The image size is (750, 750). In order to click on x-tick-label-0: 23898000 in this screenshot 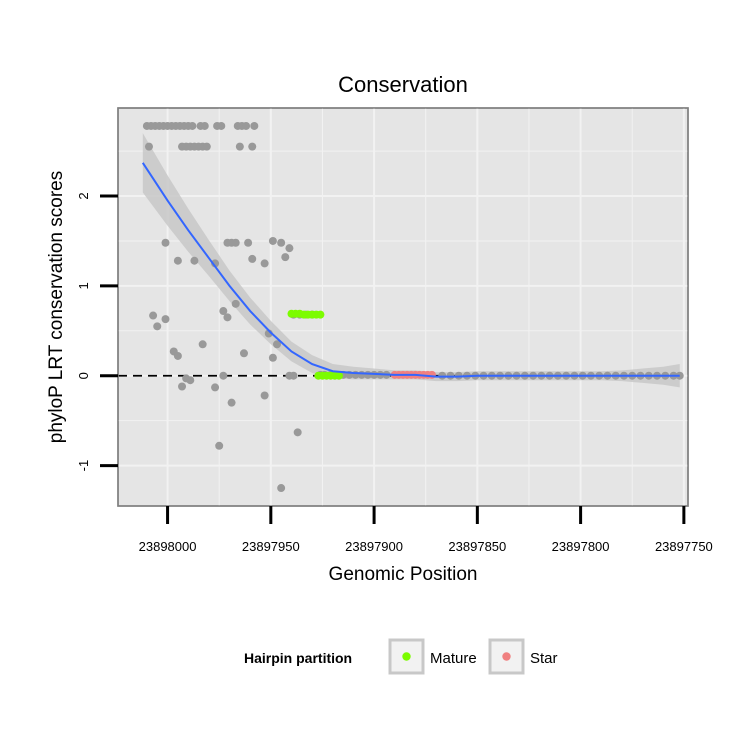, I will do `click(168, 546)`.